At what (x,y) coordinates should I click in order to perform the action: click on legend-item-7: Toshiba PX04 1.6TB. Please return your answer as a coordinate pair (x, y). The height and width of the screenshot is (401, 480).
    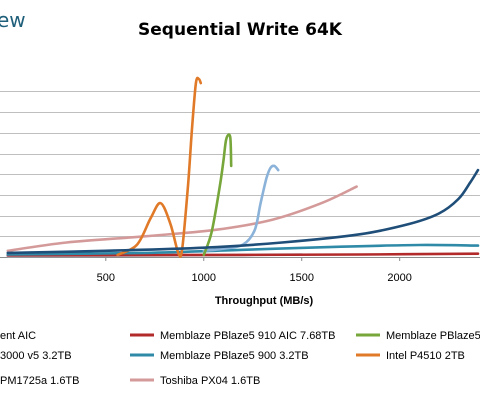
    Looking at the image, I should click on (195, 381).